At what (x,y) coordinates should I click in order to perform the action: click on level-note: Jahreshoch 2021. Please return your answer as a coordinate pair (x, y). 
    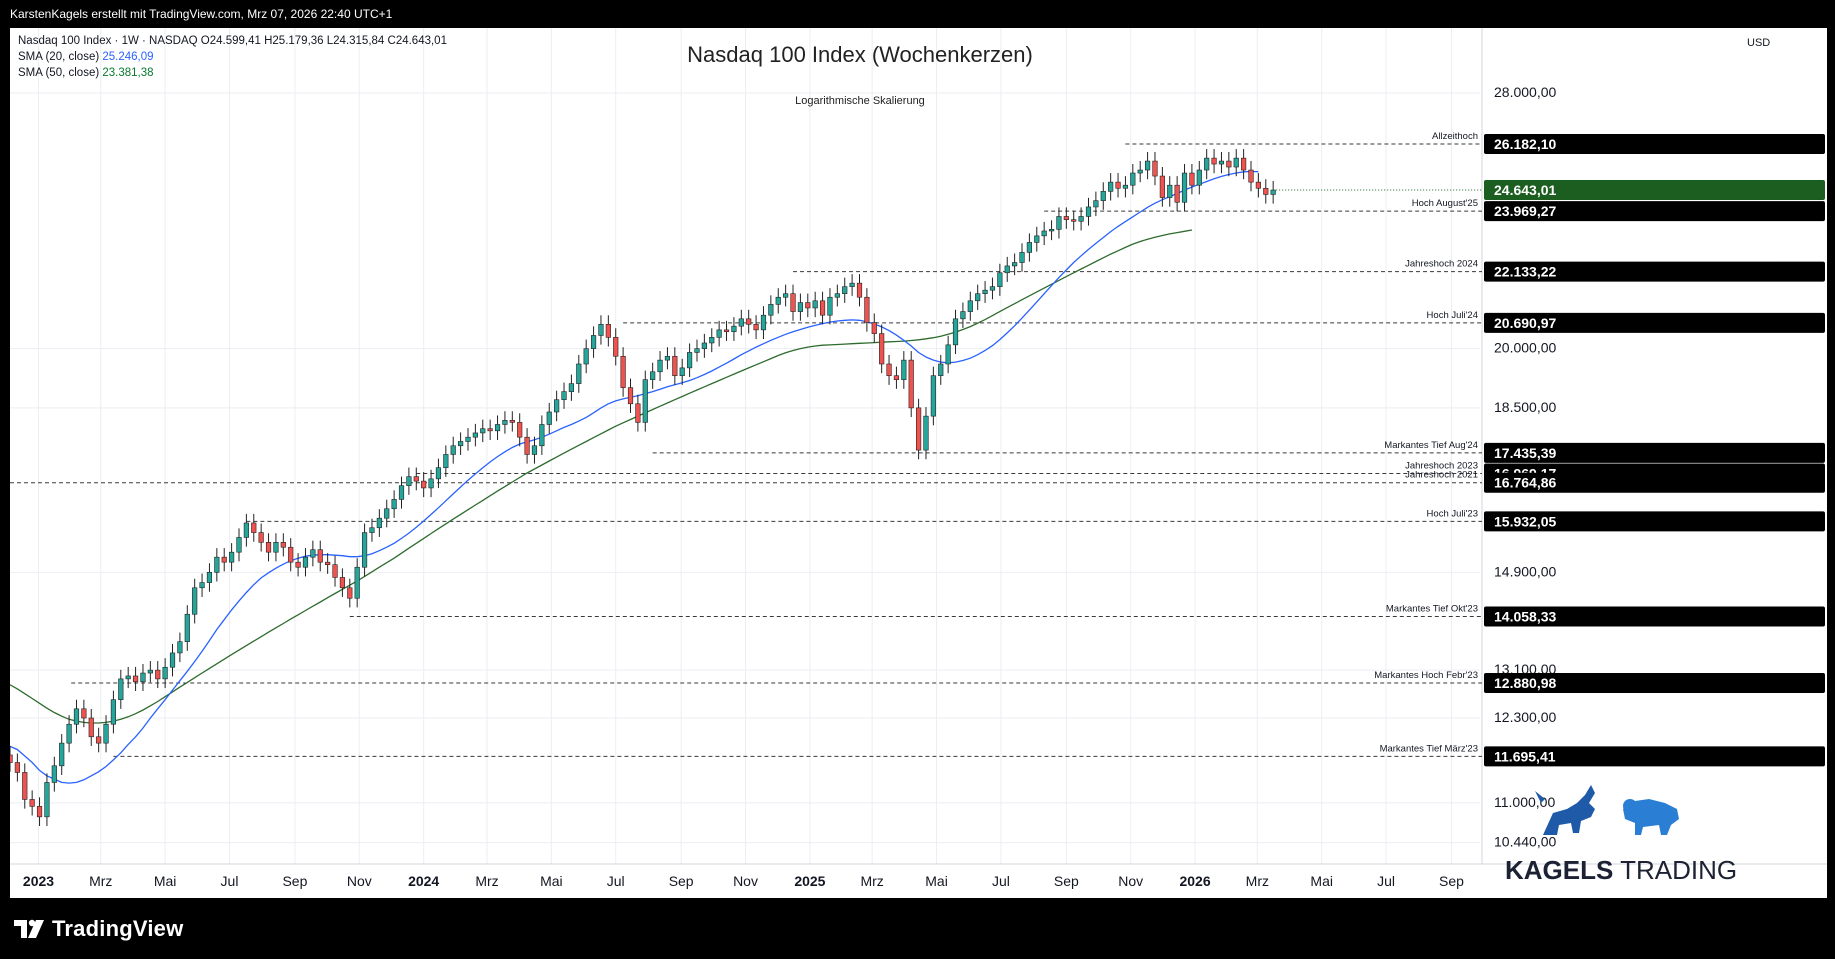
    Looking at the image, I should click on (1441, 475).